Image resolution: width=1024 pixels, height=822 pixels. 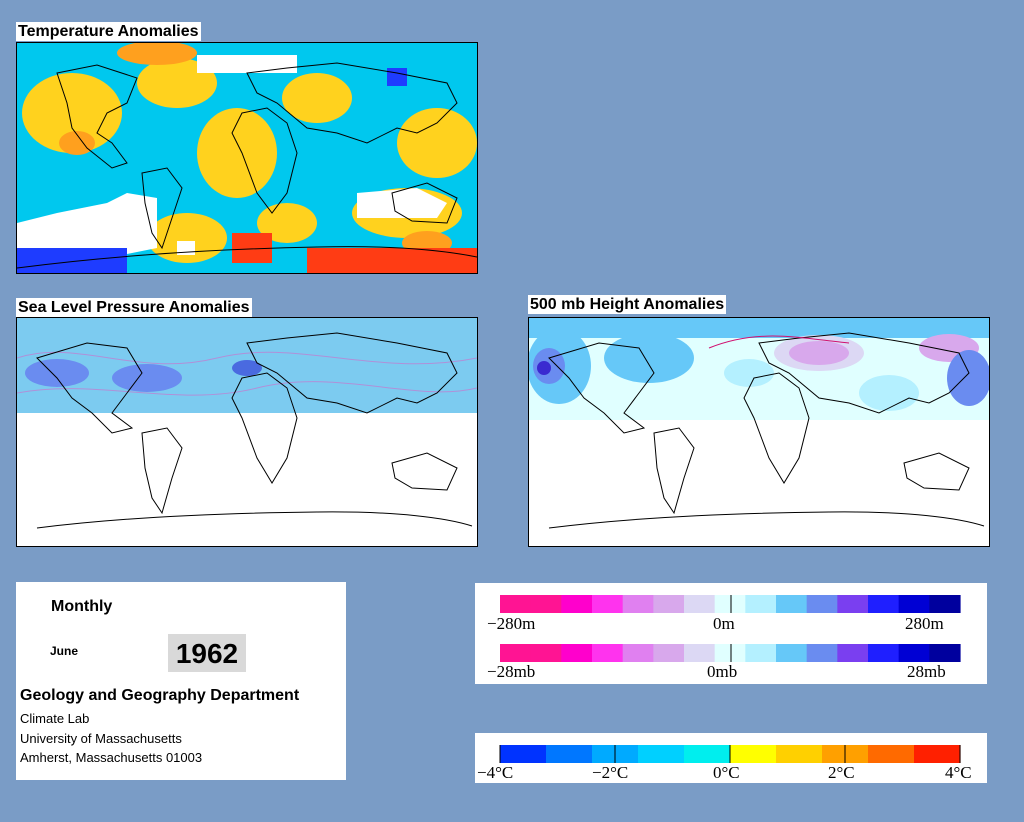 I want to click on year-label: 1962, so click(x=207, y=653).